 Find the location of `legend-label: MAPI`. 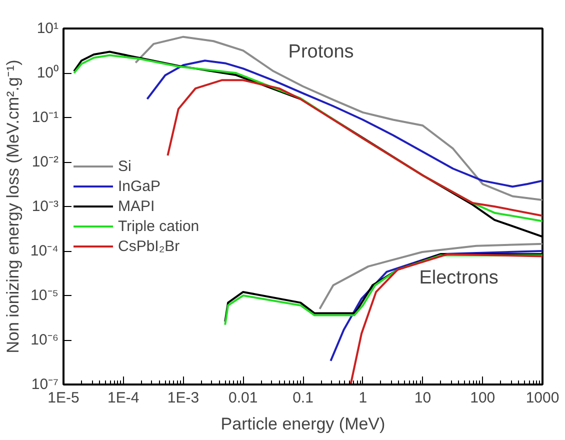

legend-label: MAPI is located at coordinates (136, 206).